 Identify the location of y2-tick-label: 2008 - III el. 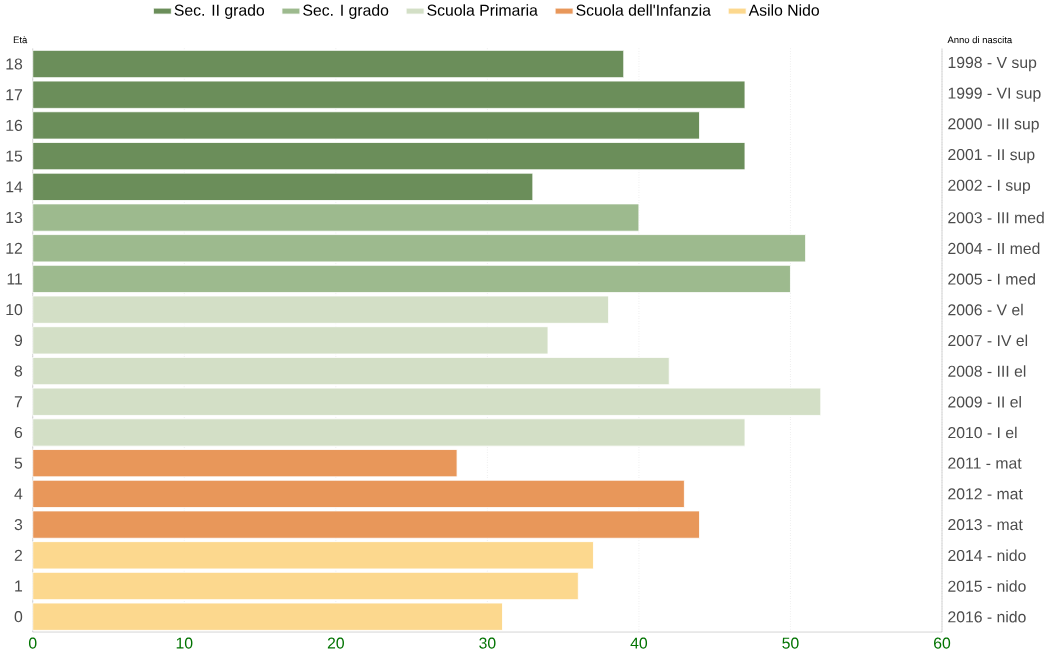
(987, 371).